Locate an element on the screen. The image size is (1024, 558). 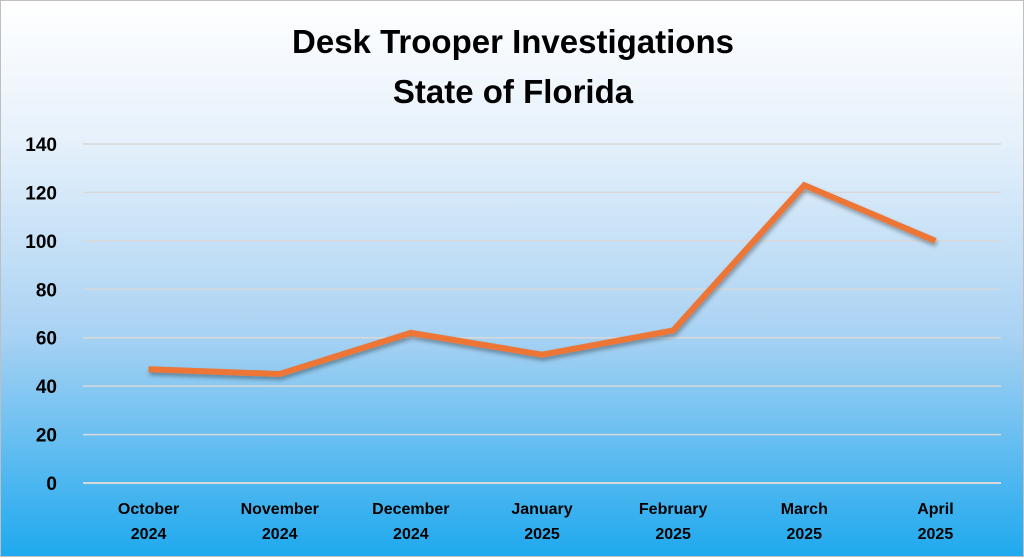
y-tick-label: 120 is located at coordinates (41, 193).